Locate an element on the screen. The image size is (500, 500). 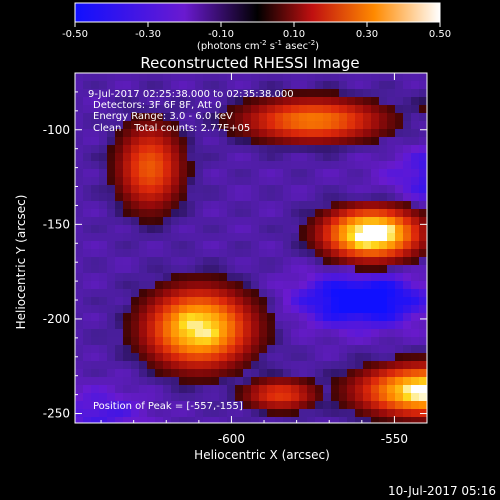
y-tick-label: -100 is located at coordinates (56, 130).